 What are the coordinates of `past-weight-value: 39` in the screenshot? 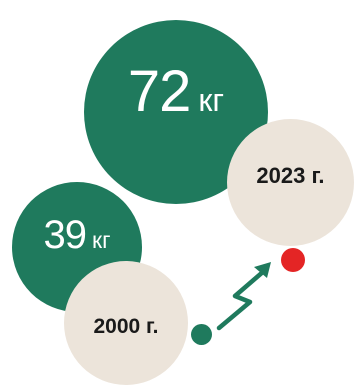 It's located at (65, 235).